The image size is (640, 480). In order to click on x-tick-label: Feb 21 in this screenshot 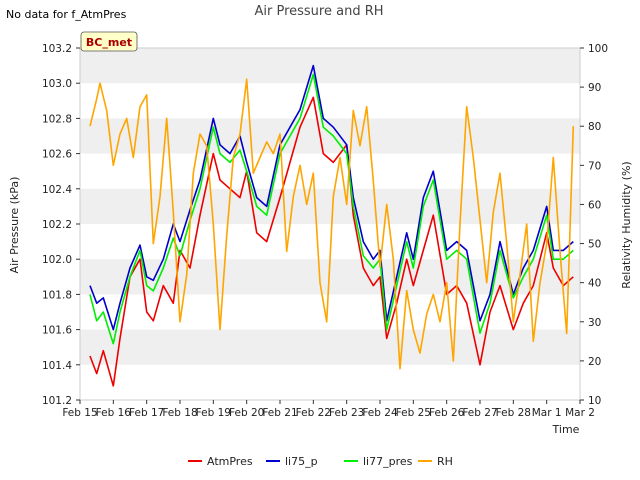, I will do `click(279, 413)`.